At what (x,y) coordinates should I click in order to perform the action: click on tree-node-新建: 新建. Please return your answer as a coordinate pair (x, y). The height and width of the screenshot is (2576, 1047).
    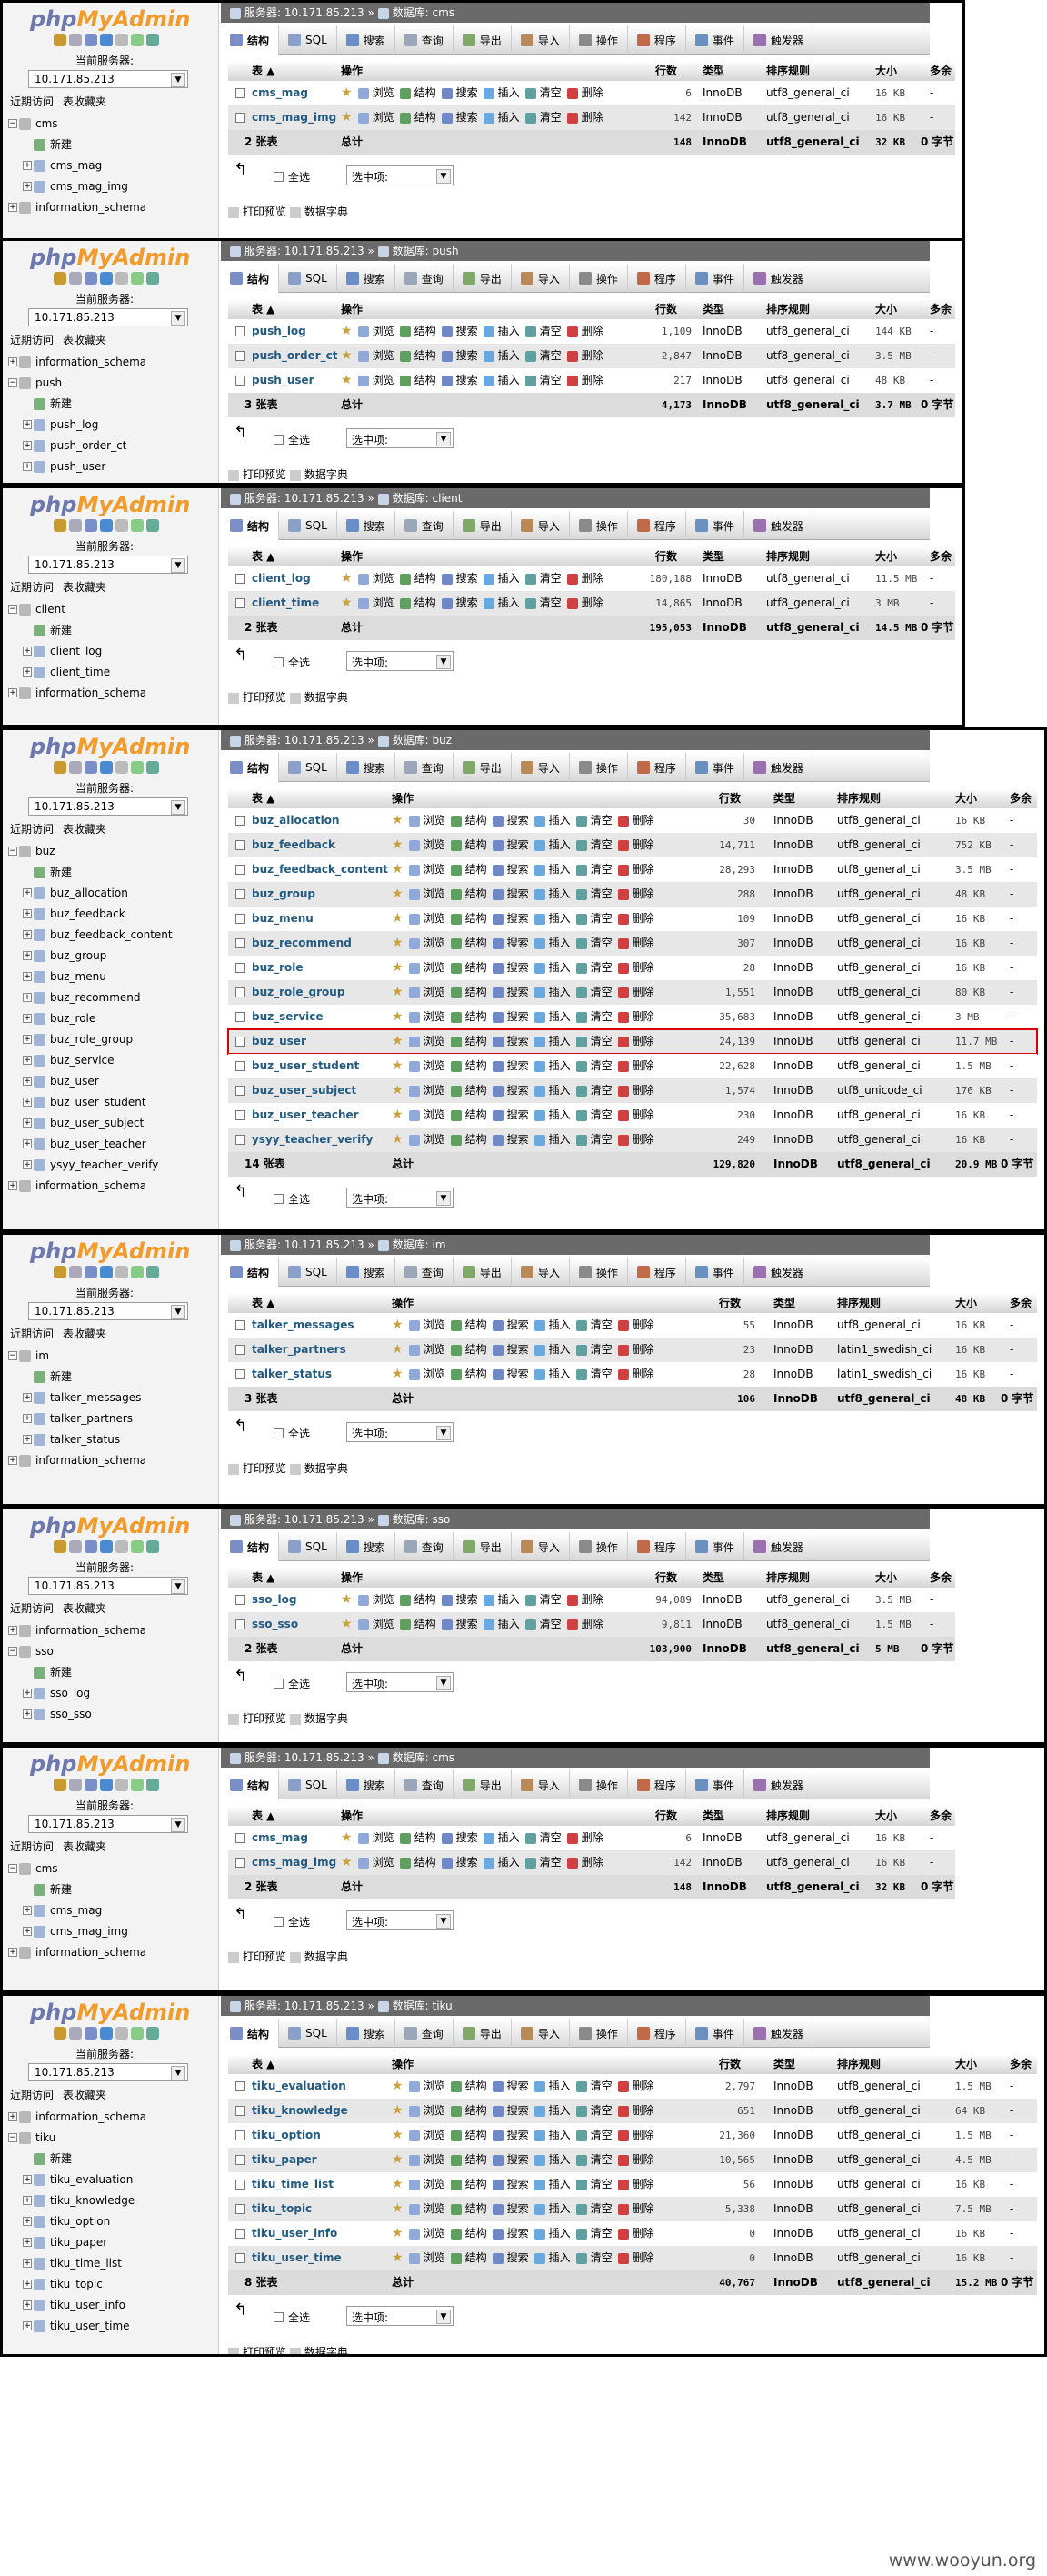
    Looking at the image, I should click on (112, 1377).